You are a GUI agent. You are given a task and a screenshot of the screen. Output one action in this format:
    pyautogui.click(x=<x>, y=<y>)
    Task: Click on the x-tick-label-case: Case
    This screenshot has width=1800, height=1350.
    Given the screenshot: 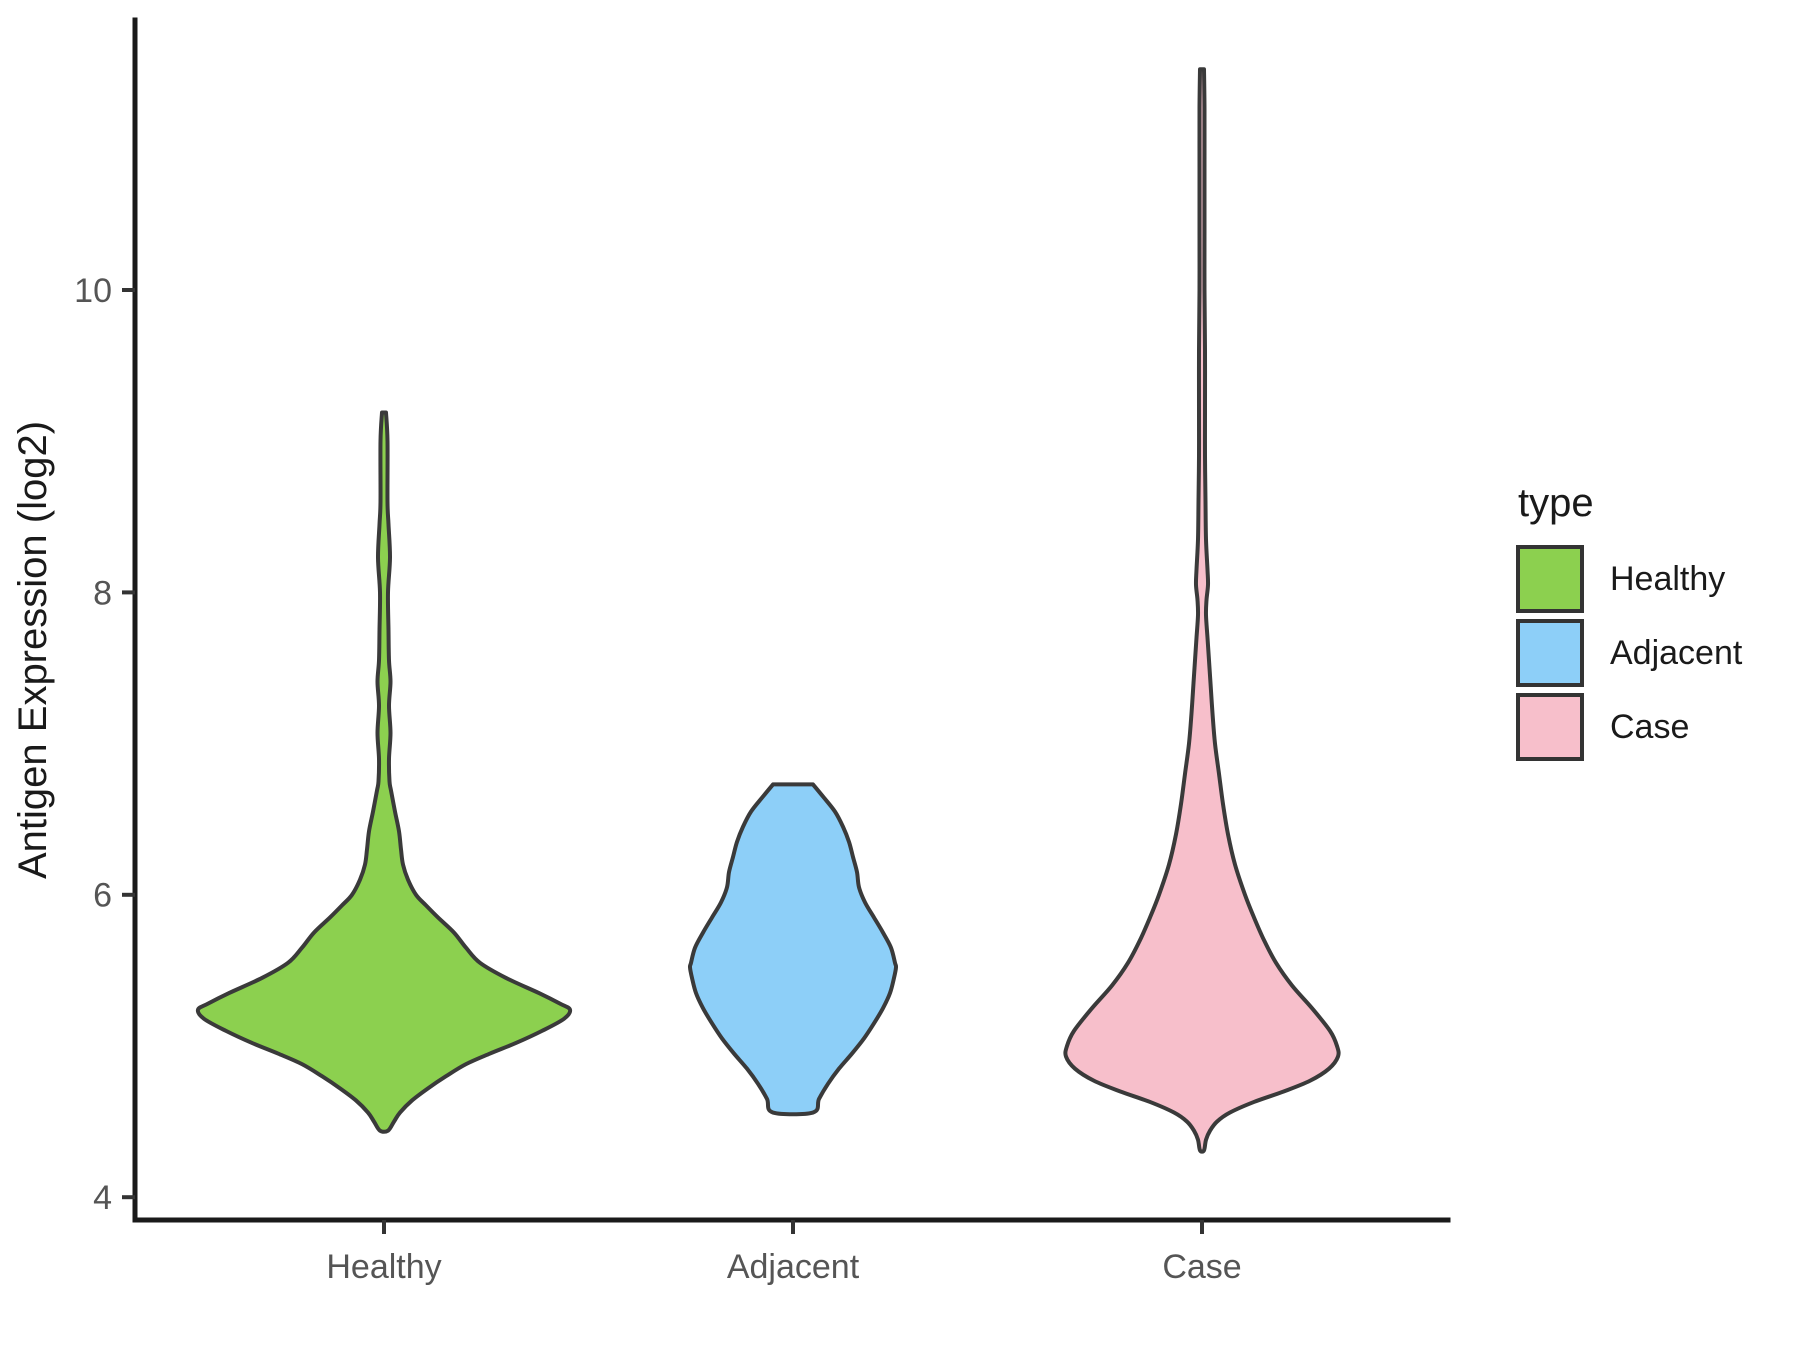 What is the action you would take?
    pyautogui.click(x=1201, y=1267)
    